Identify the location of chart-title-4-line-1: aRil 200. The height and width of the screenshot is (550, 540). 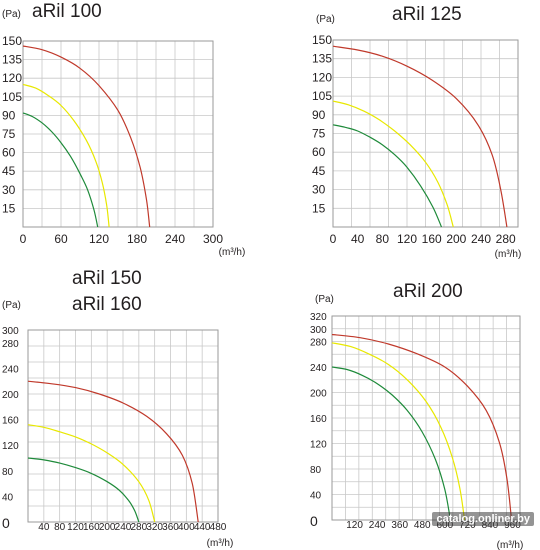
(428, 291).